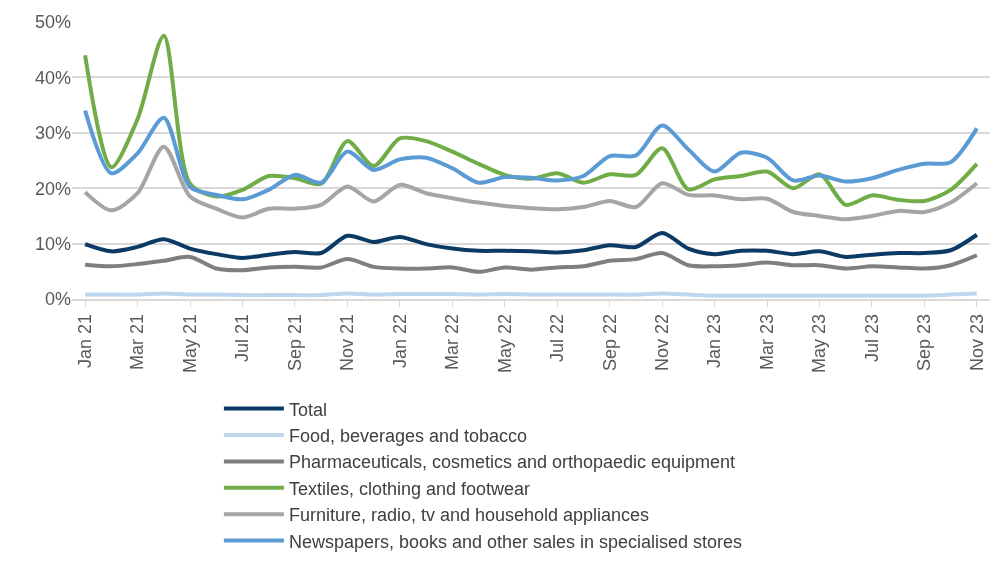 This screenshot has height=571, width=1002. Describe the element at coordinates (307, 409) in the screenshot. I see `legend-label: Total` at that location.